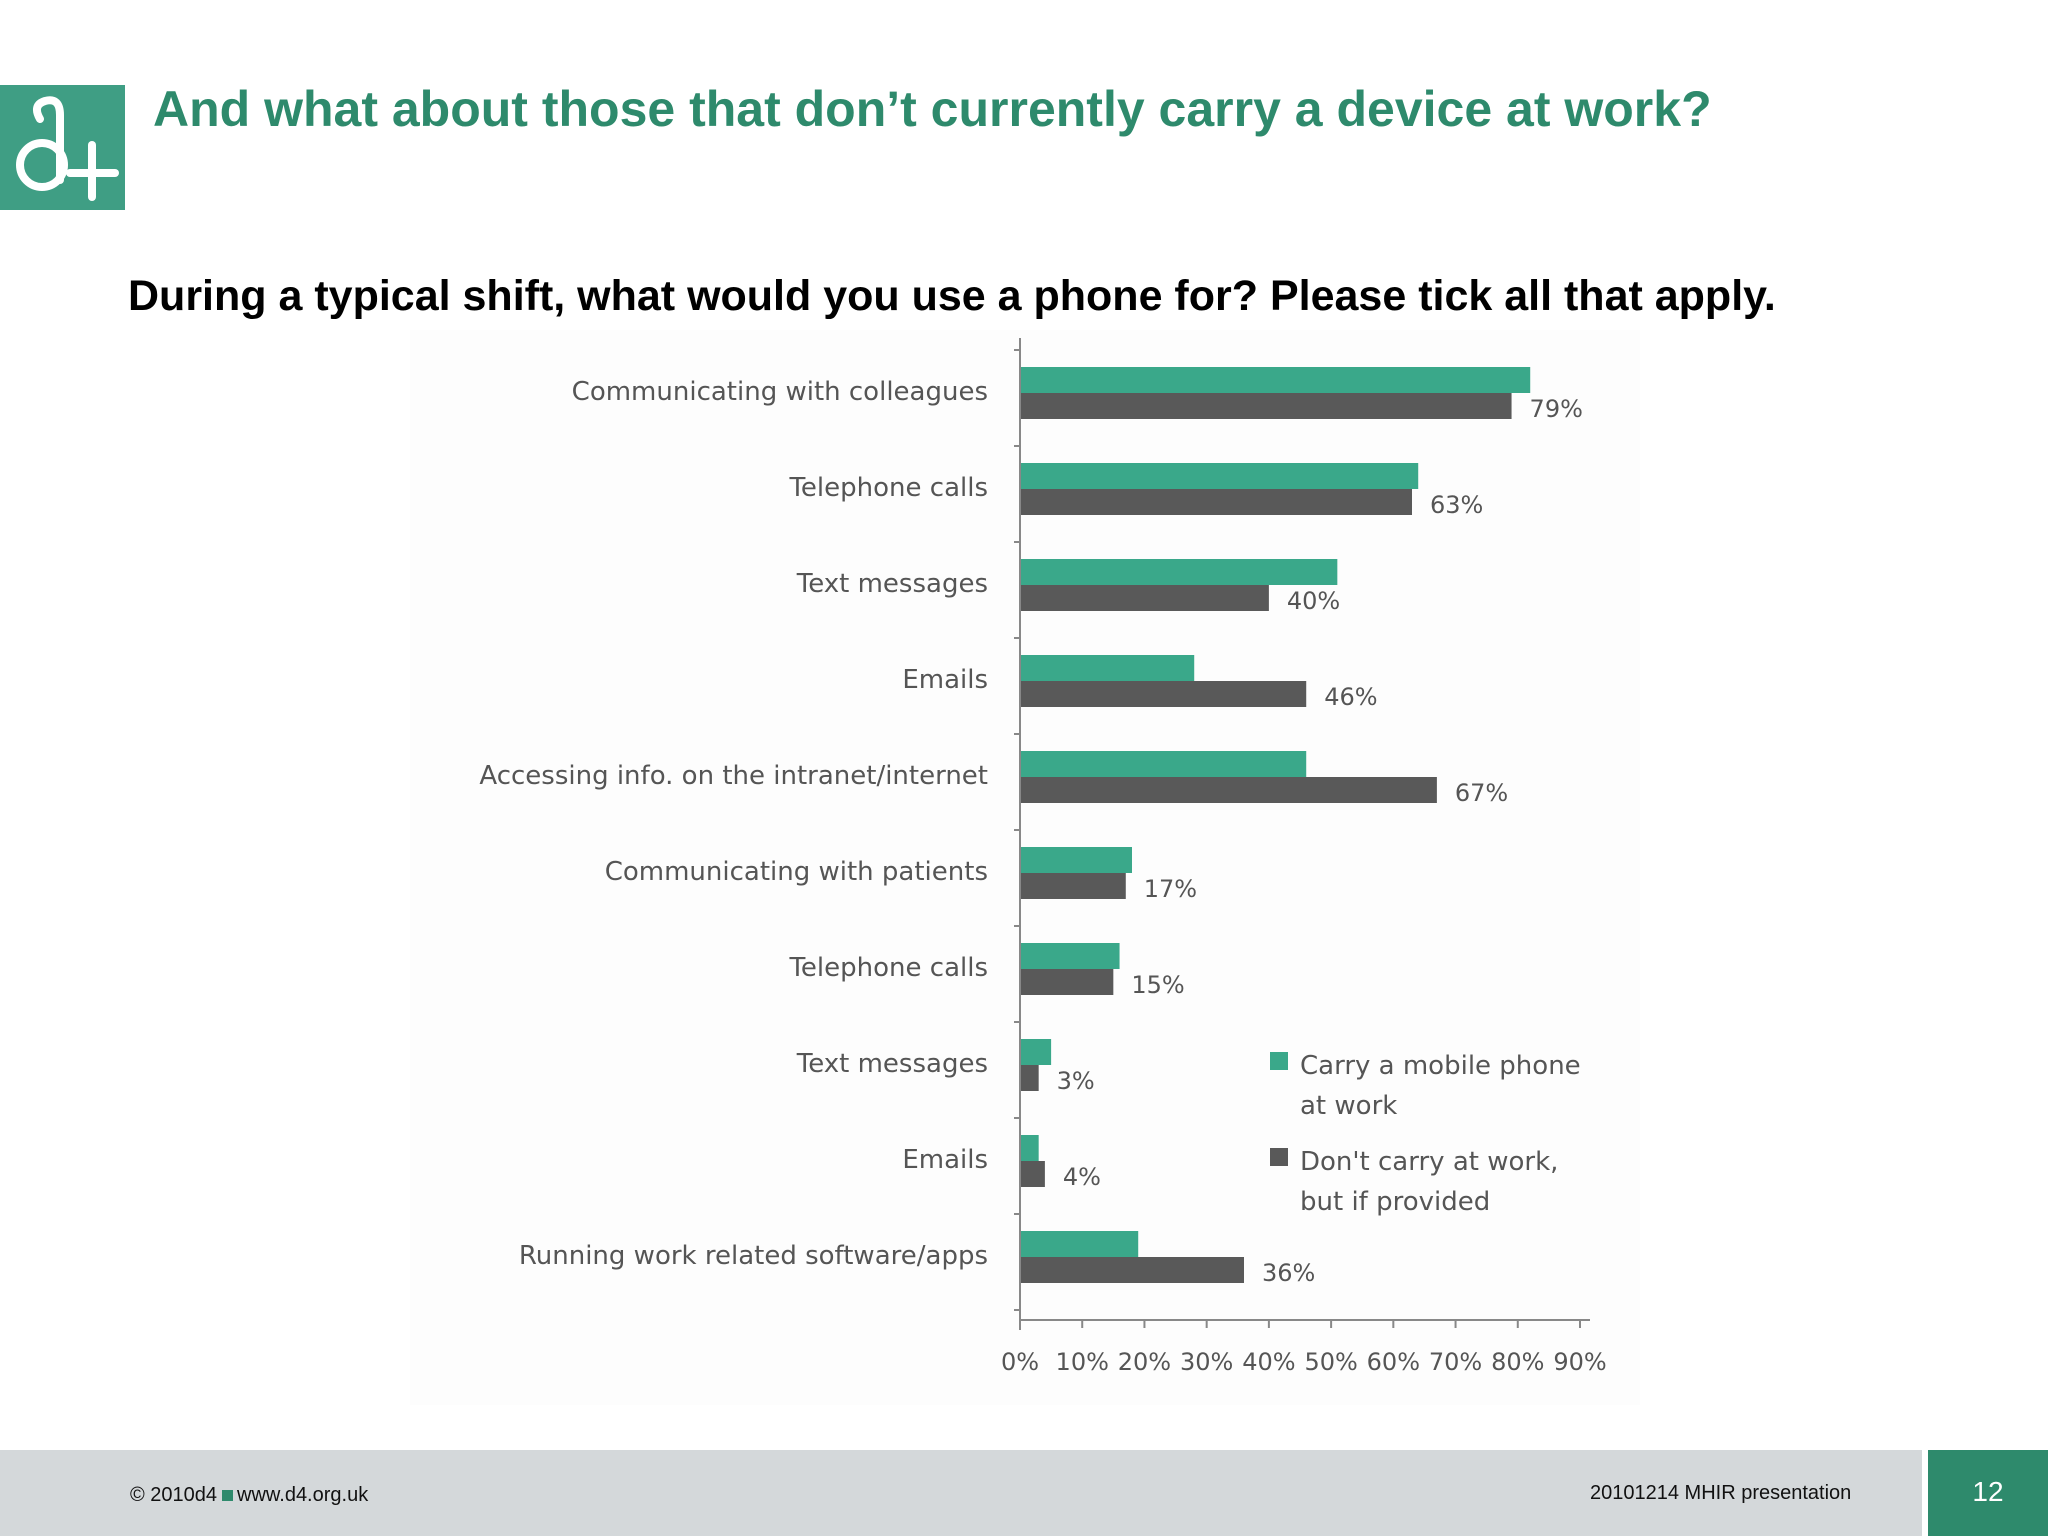 This screenshot has width=2048, height=1536. What do you see at coordinates (1393, 1362) in the screenshot?
I see `x-tick-label: 60%` at bounding box center [1393, 1362].